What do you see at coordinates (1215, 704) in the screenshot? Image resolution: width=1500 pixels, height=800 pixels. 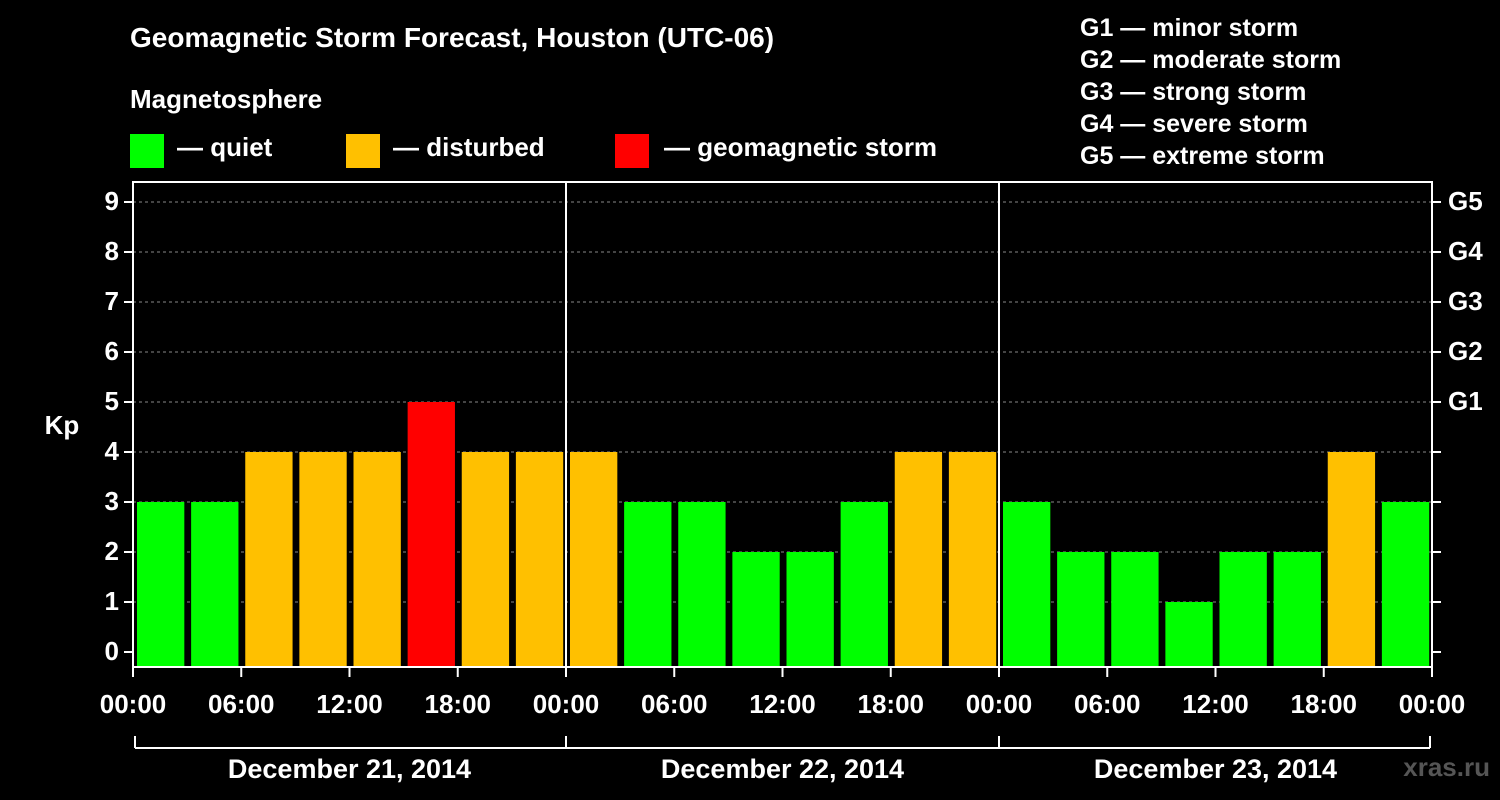 I see `x-tick-label-10: 12:00` at bounding box center [1215, 704].